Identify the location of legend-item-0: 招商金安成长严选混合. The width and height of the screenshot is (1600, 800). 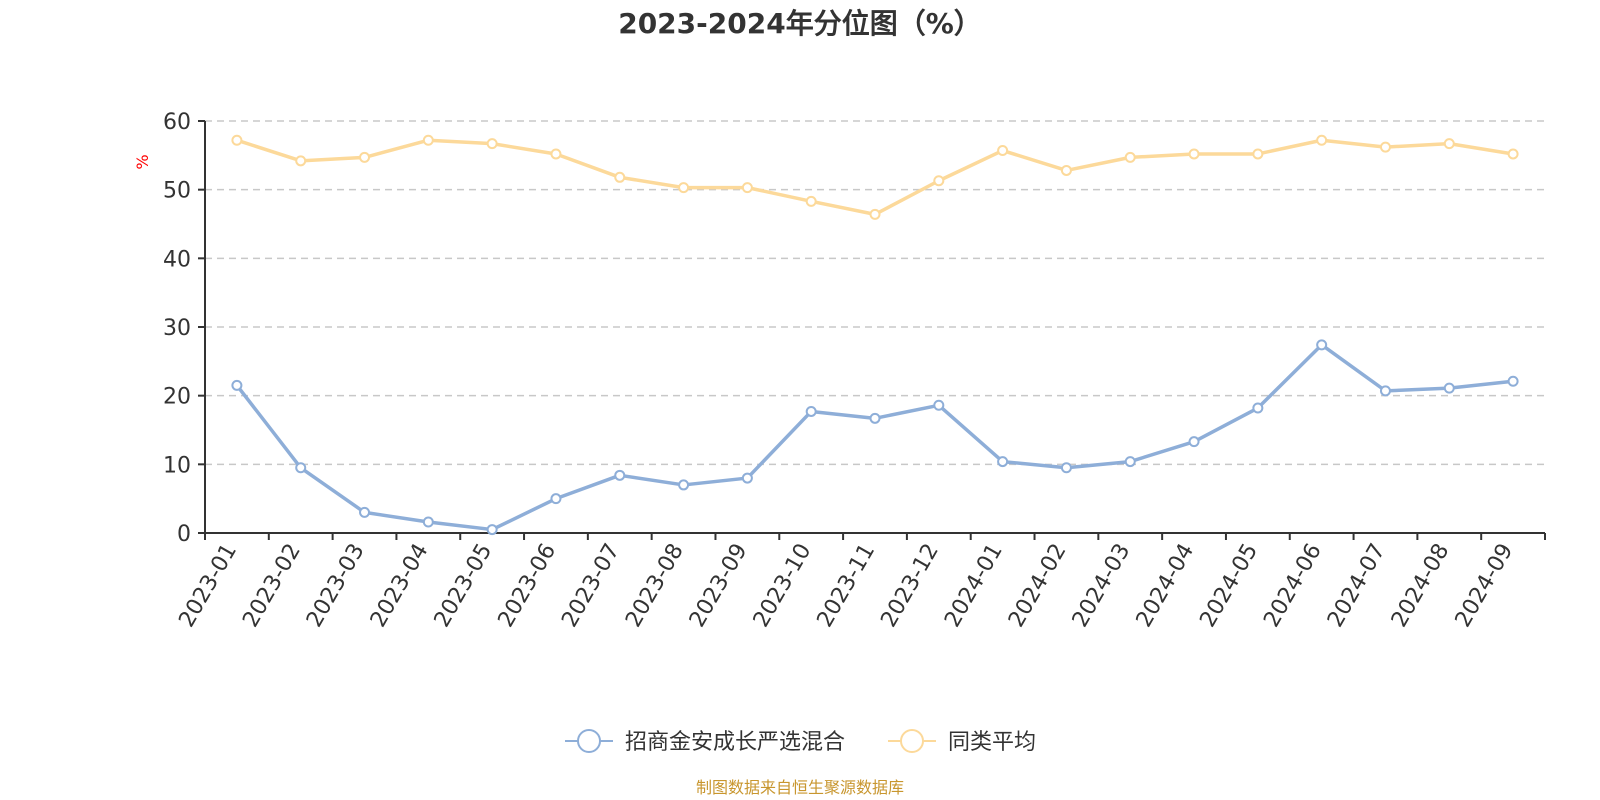
(705, 742).